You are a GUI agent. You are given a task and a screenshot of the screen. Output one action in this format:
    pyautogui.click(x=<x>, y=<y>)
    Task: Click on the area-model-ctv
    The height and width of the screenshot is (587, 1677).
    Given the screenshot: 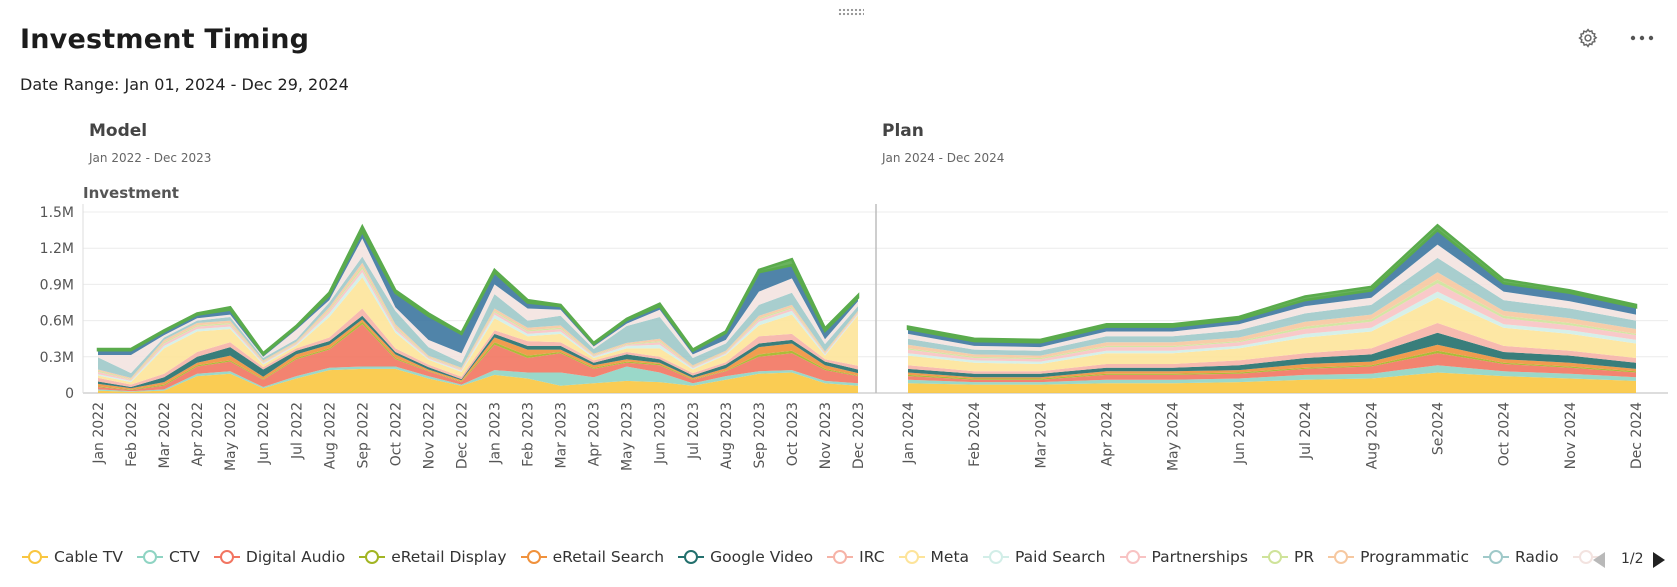 What is the action you would take?
    pyautogui.click(x=478, y=379)
    